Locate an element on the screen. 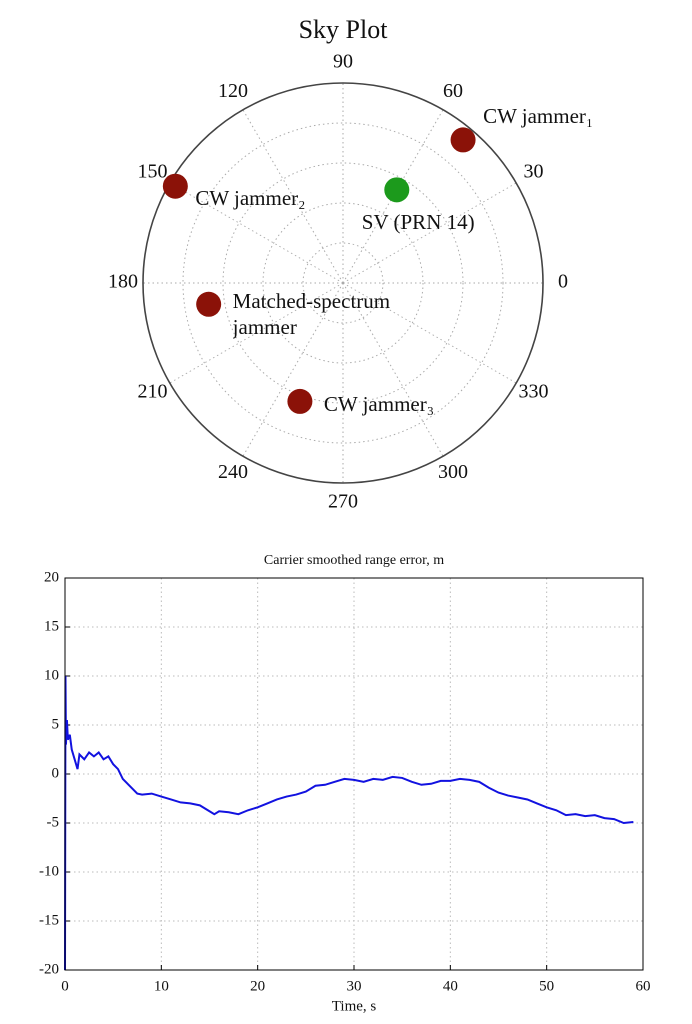  angle-tick-label: 0 is located at coordinates (563, 282).